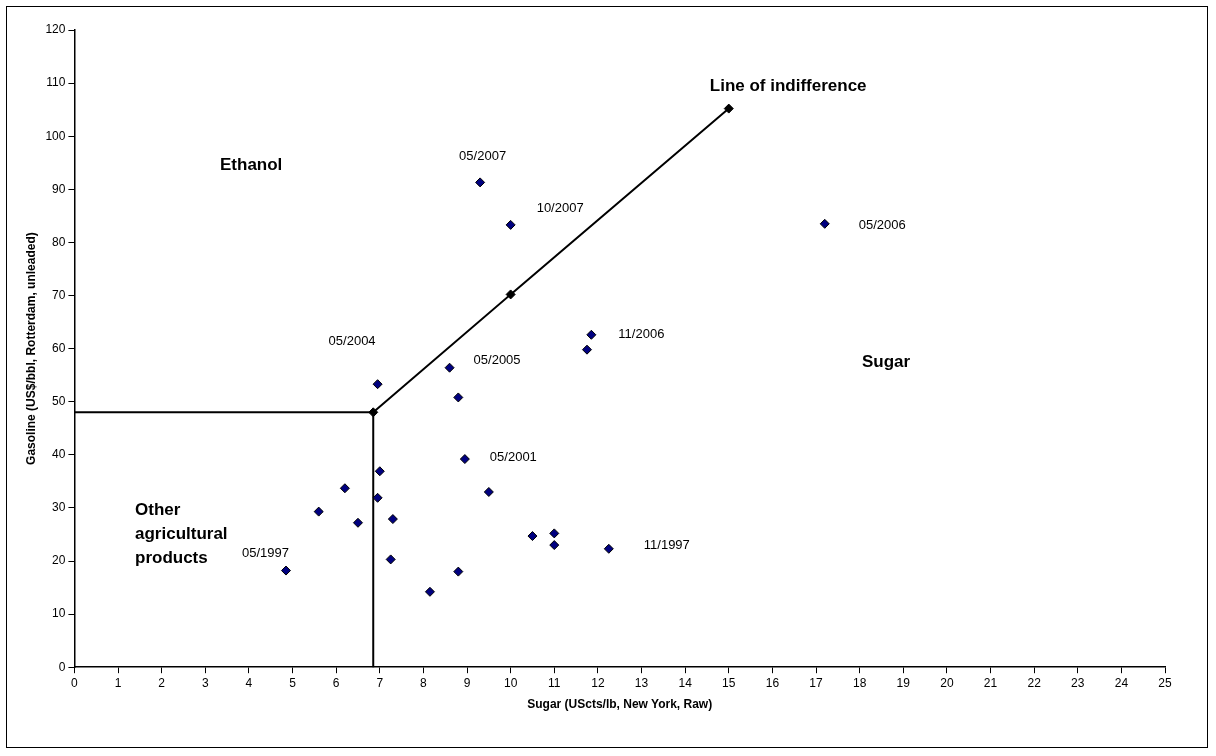 Image resolution: width=1216 pixels, height=756 pixels. Describe the element at coordinates (1034, 682) in the screenshot. I see `x-tick-label: 22` at that location.